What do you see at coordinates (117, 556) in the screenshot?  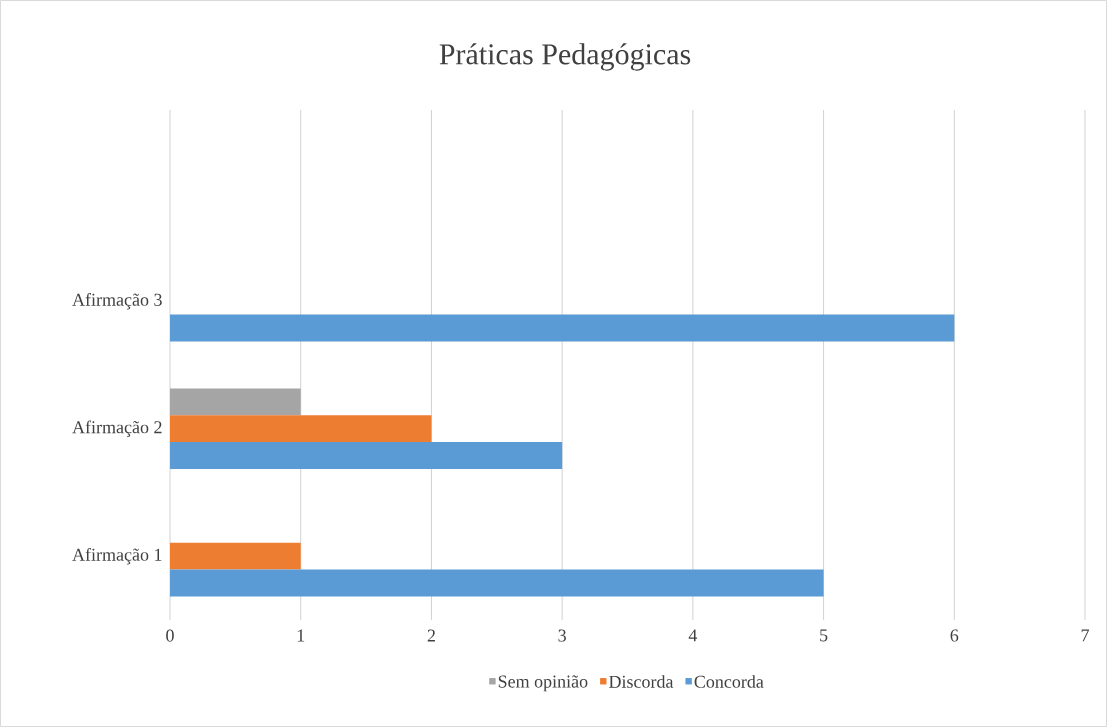 I see `y-tick-label: Afirmação 1` at bounding box center [117, 556].